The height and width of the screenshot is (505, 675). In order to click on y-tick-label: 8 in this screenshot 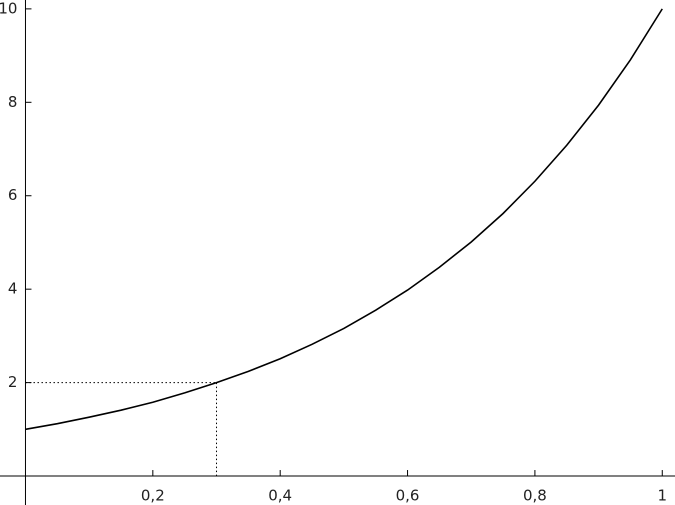, I will do `click(13, 102)`.